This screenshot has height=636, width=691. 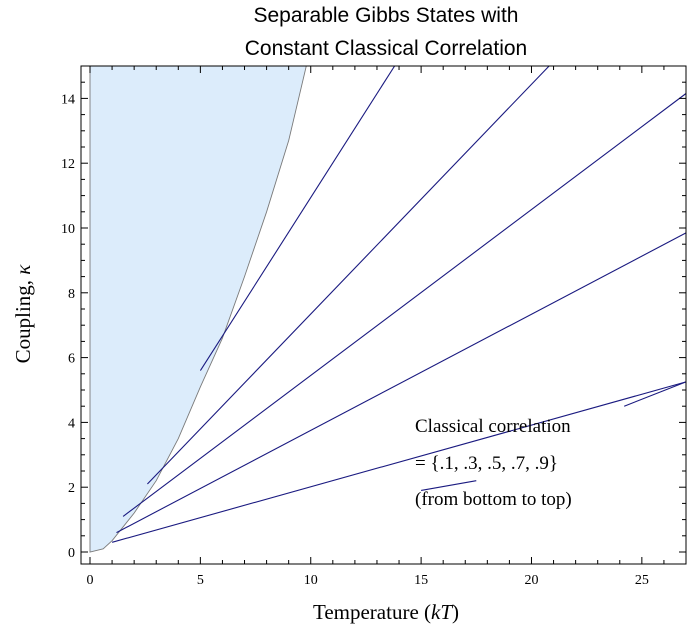 I want to click on y-tick-label: 6, so click(x=71, y=359).